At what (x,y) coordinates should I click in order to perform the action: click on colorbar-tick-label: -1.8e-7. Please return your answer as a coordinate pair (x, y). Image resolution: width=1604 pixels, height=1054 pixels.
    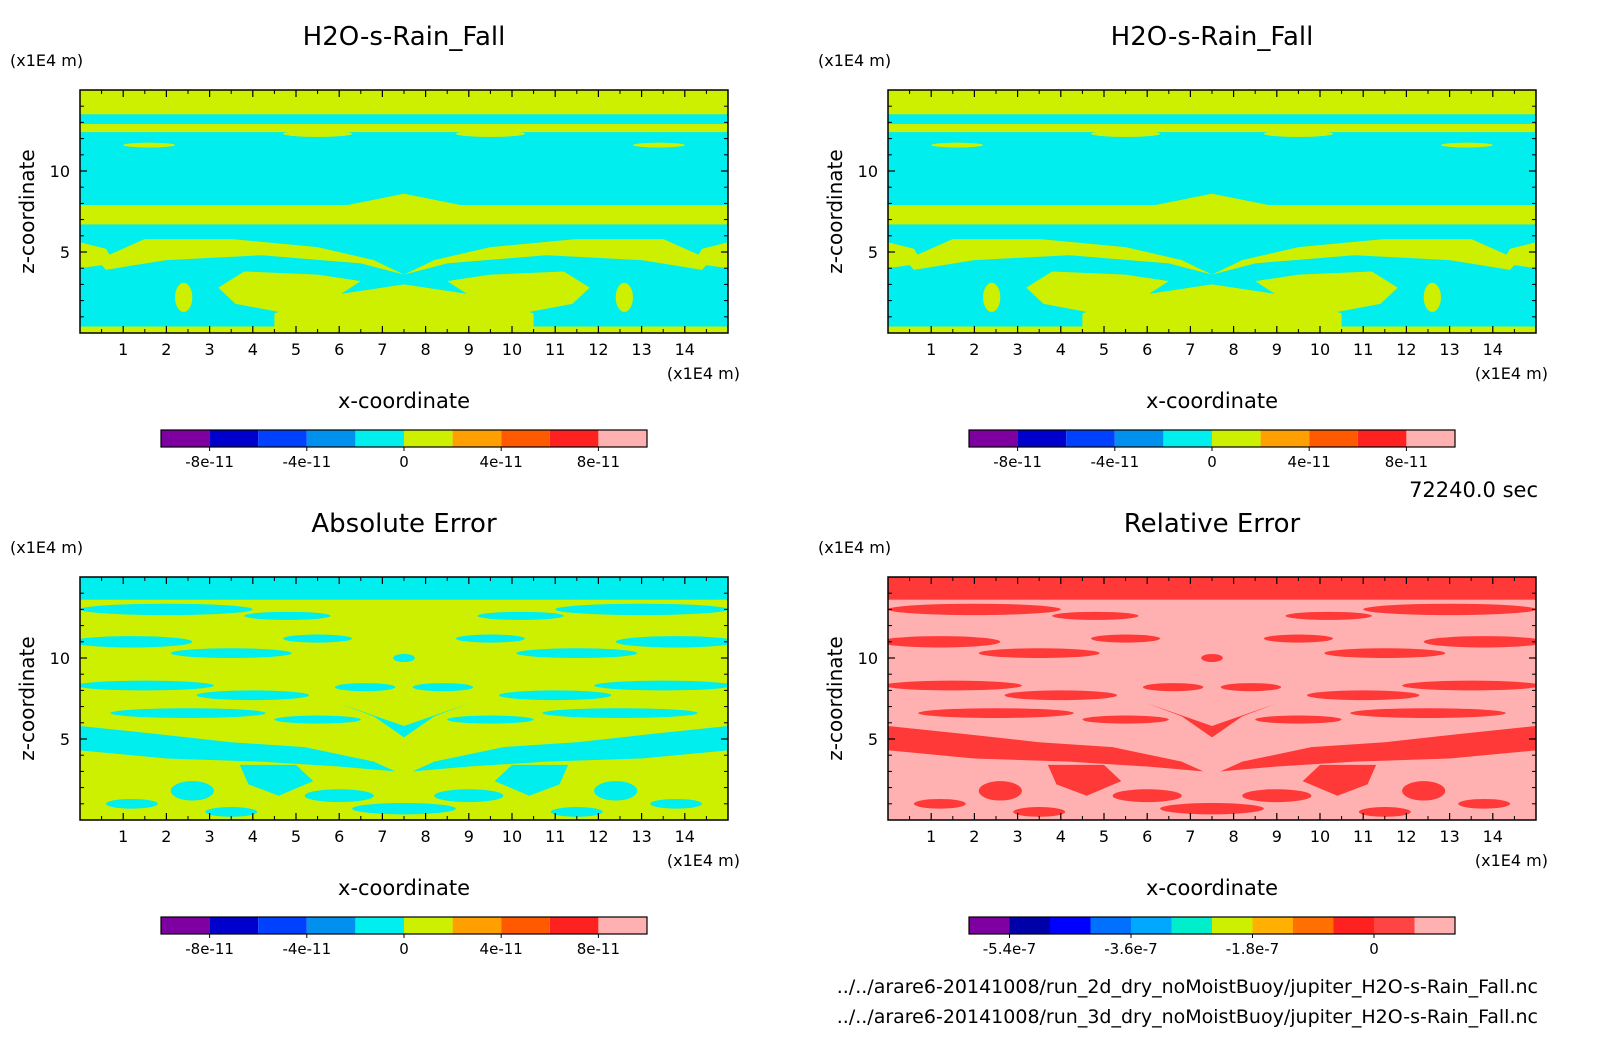
    Looking at the image, I should click on (1252, 949).